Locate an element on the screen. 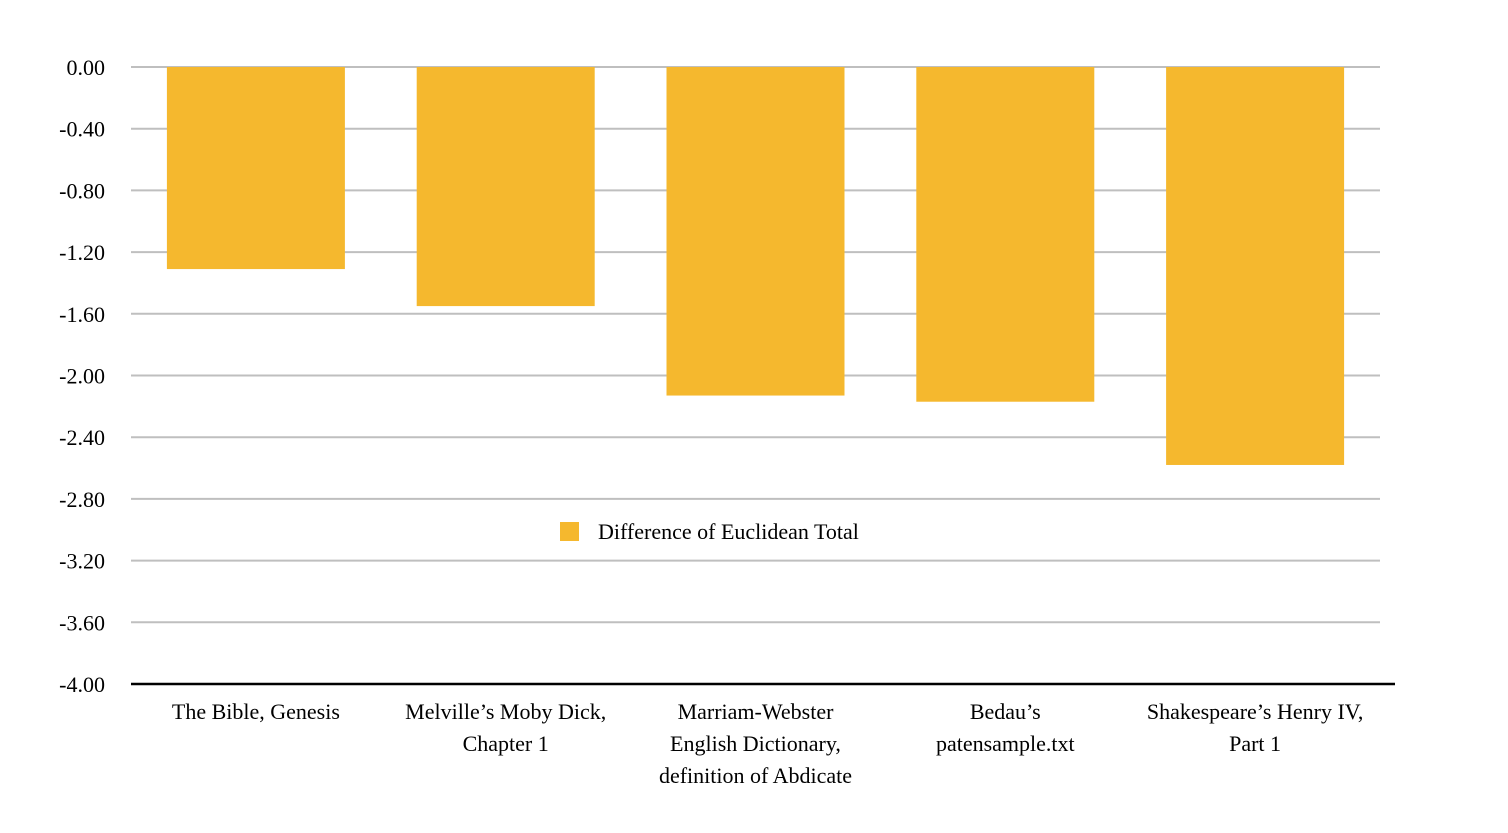 The height and width of the screenshot is (833, 1508). x-tick-label-line: The Bible, Genesis is located at coordinates (256, 711).